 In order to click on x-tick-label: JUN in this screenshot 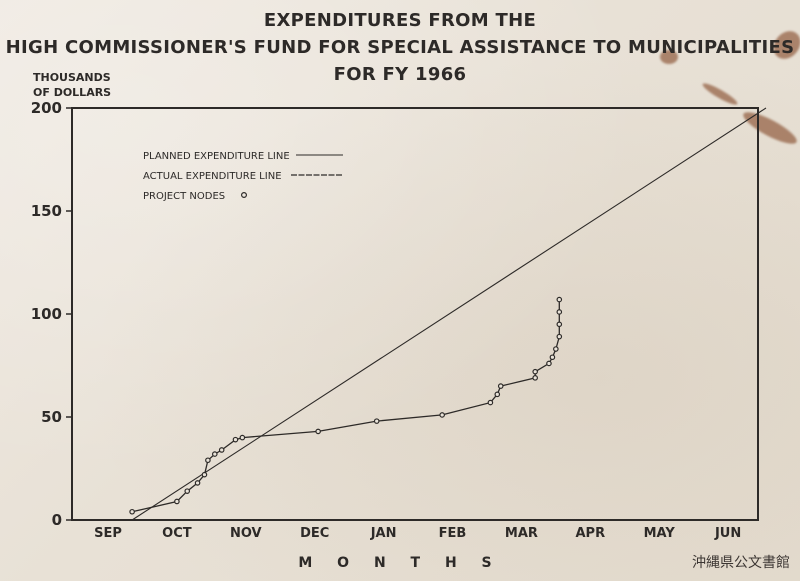, I will do `click(727, 533)`.